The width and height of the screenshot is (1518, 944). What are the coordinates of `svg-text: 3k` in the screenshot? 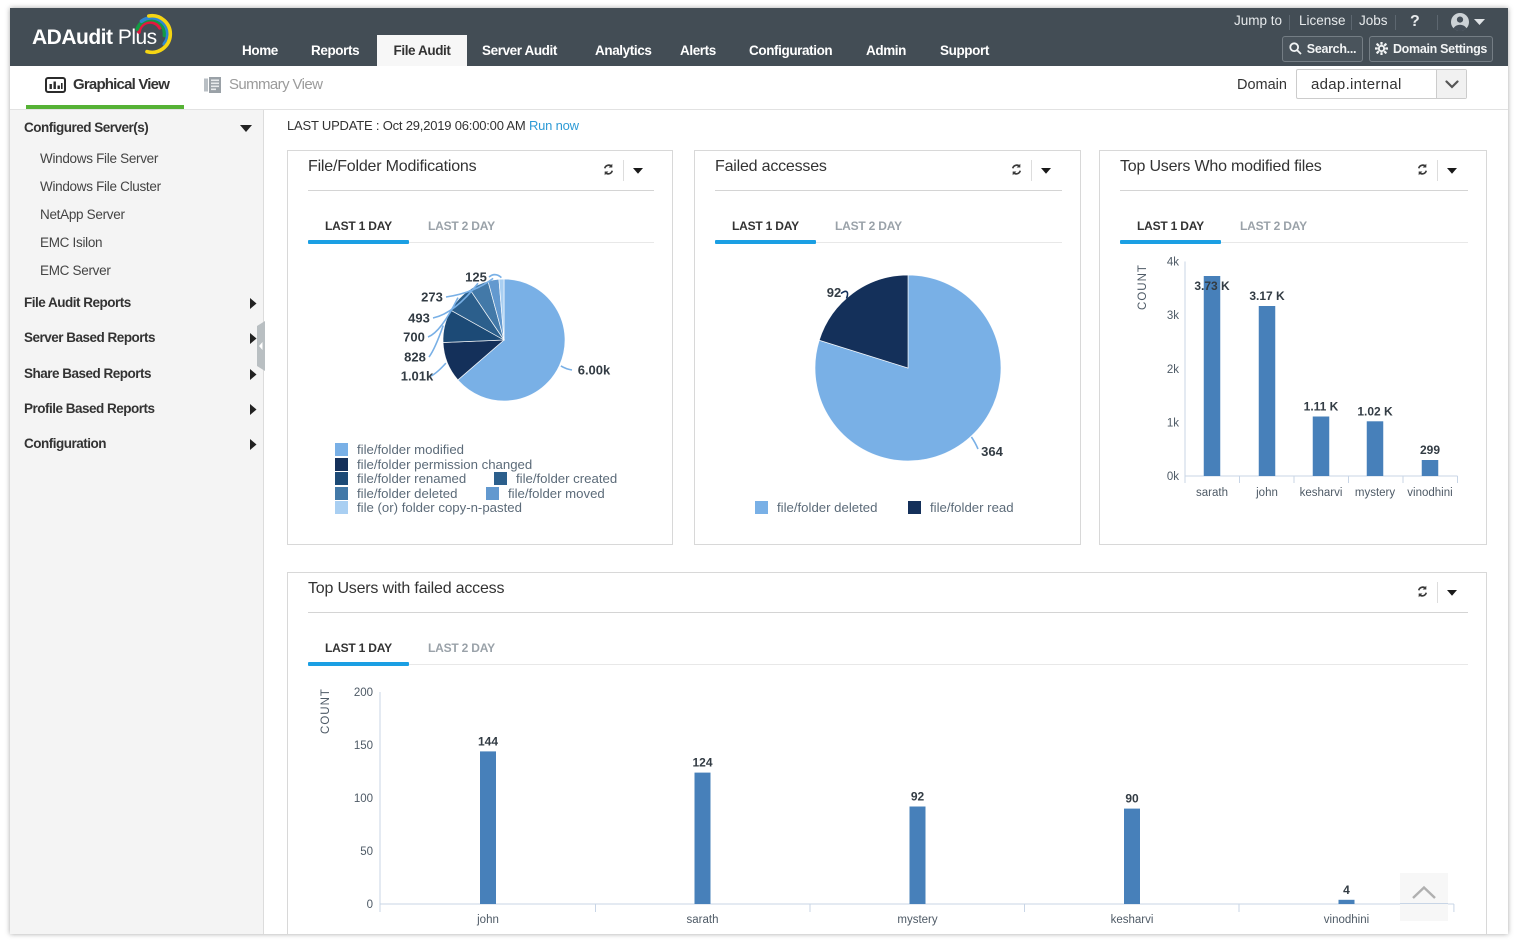 It's located at (1173, 316).